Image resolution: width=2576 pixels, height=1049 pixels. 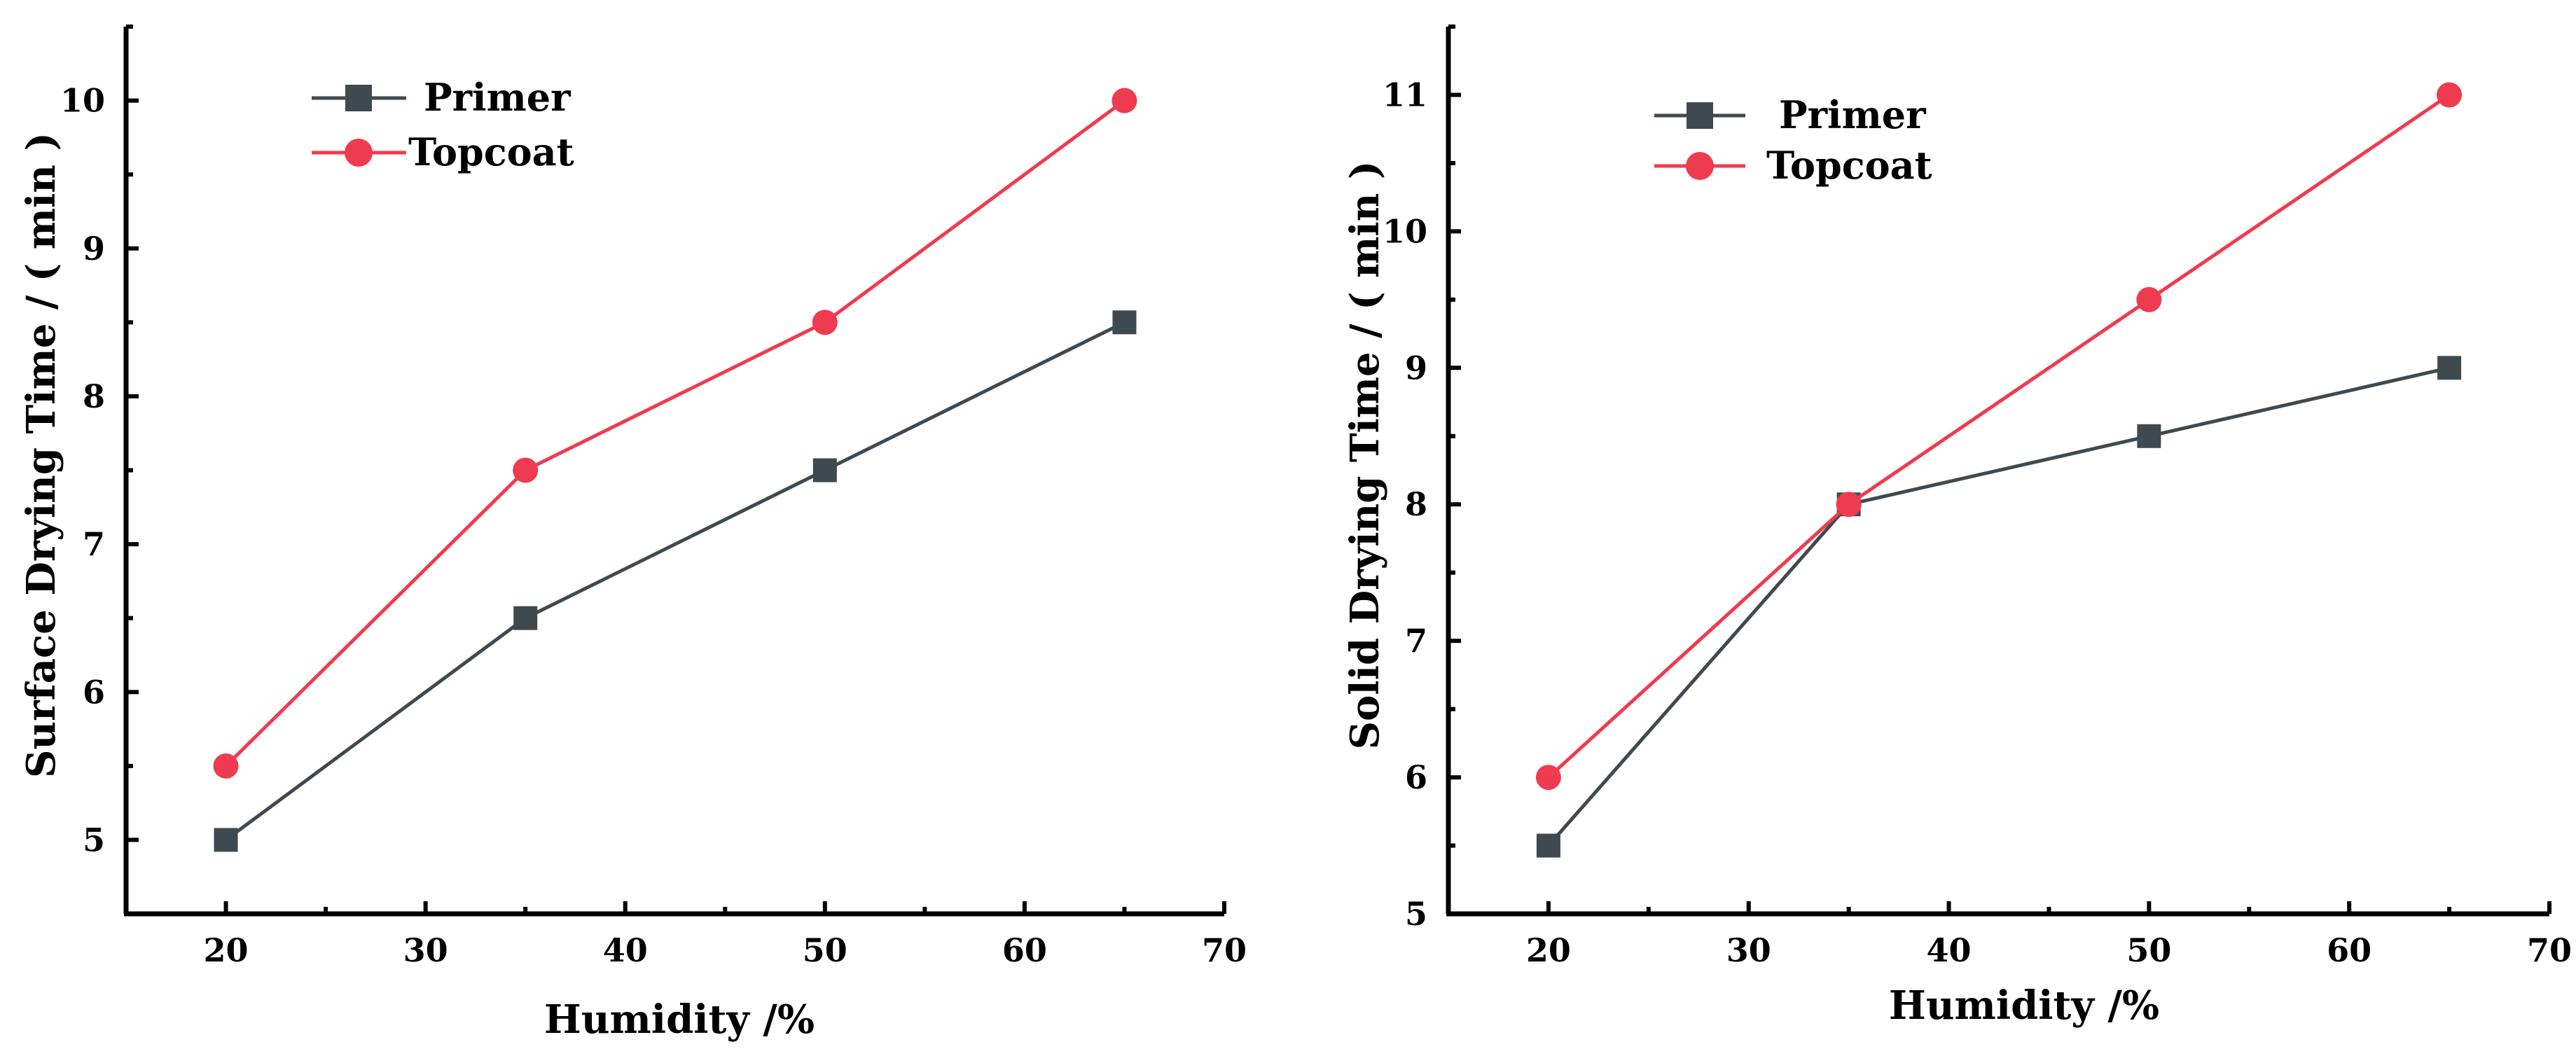 I want to click on left-y-tick-label: 9, so click(x=94, y=249).